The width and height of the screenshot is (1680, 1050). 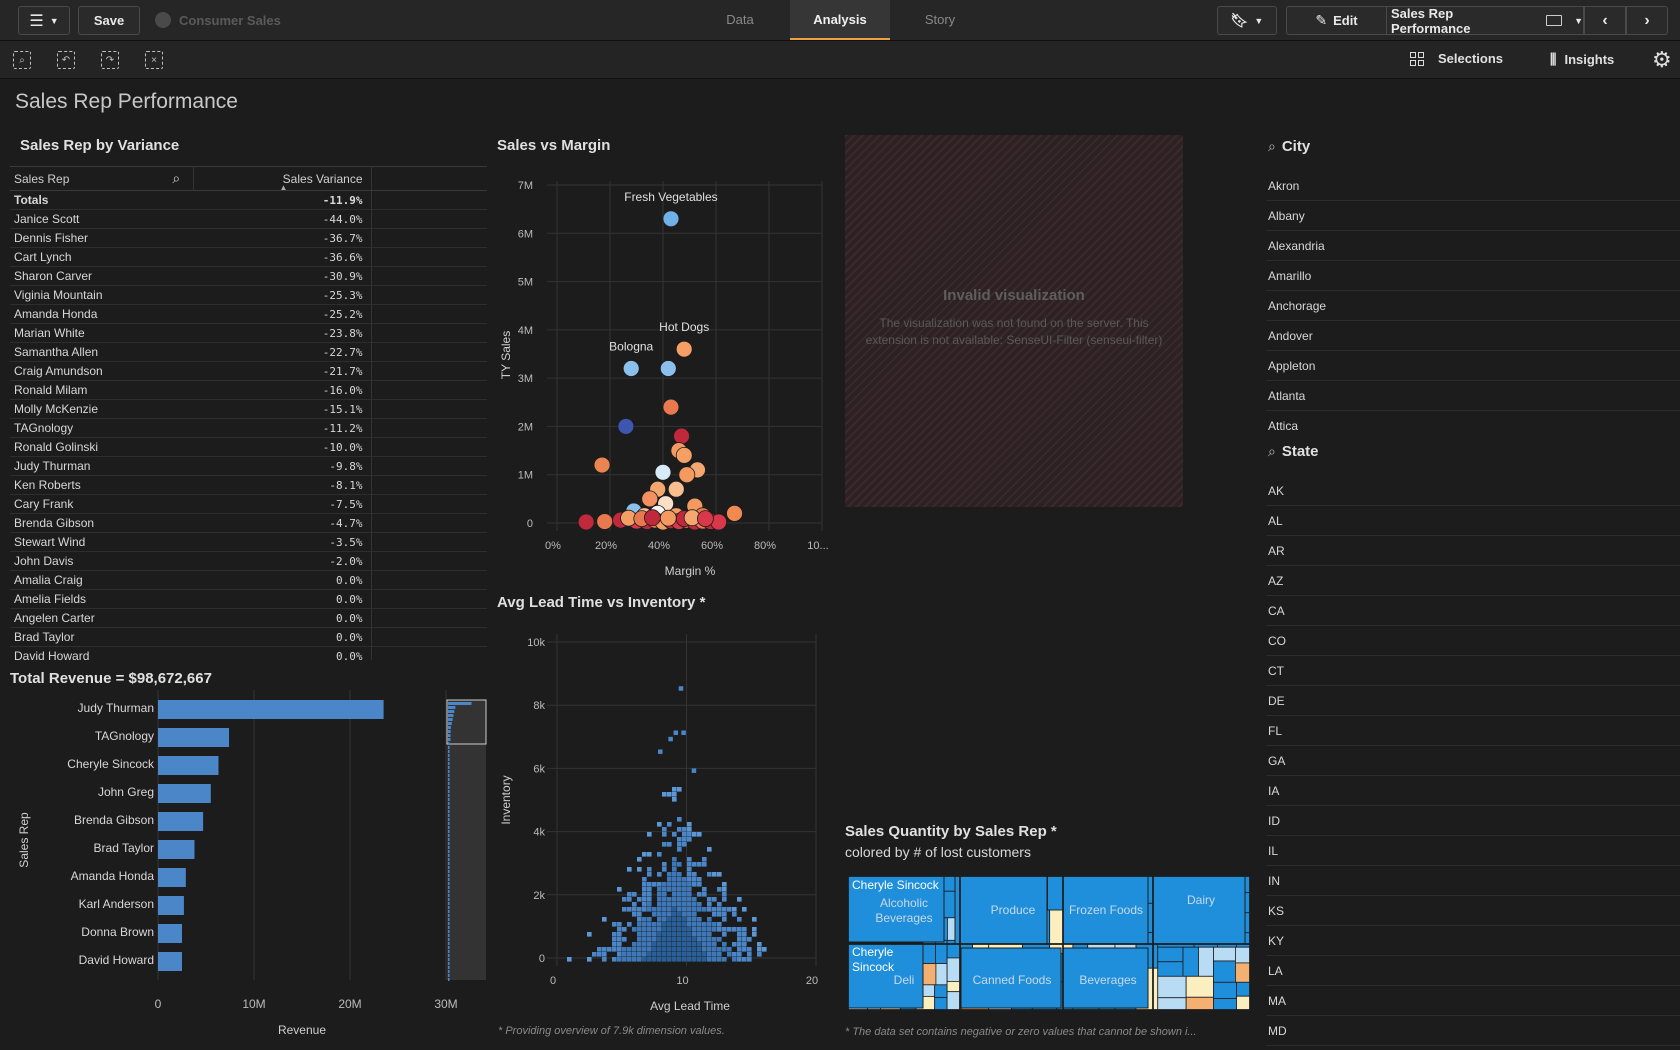 I want to click on lead-time-heatmap: 0 10 20 0 2k 4k 6k 8k 10k Avg Lead Time Inventory, so click(x=660, y=820).